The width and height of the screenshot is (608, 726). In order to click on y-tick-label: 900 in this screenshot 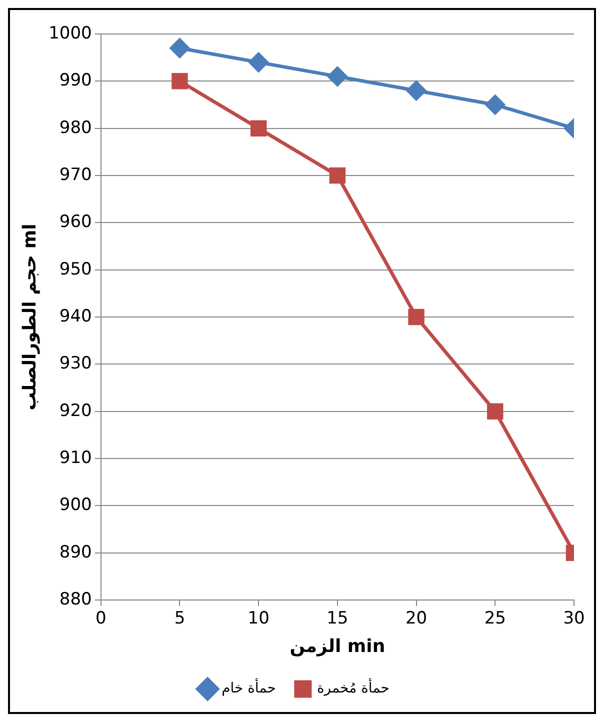, I will do `click(75, 505)`.